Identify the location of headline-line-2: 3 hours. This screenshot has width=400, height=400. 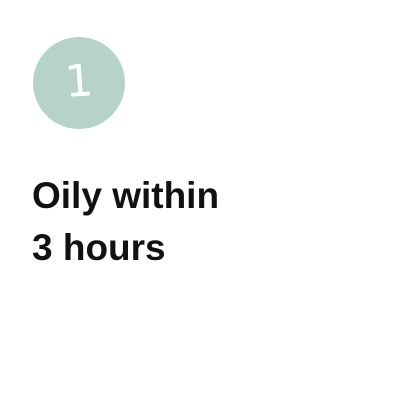
(99, 247).